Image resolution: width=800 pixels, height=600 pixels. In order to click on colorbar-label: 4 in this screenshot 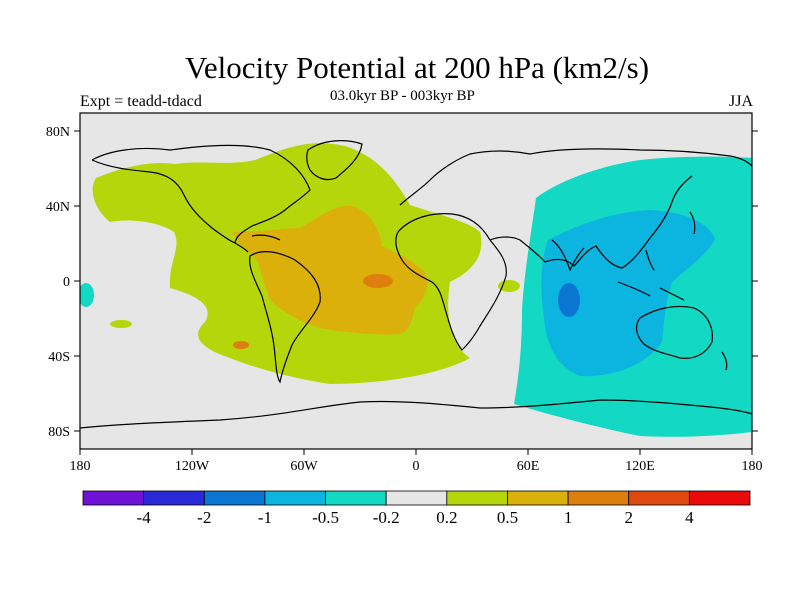, I will do `click(689, 517)`.